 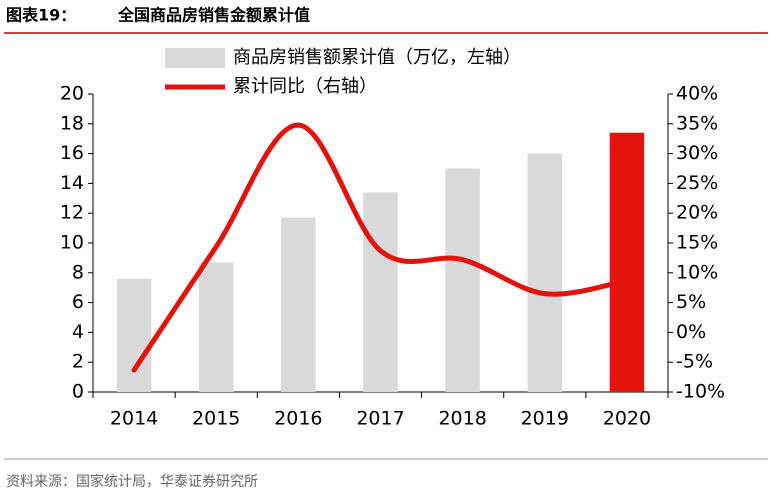 I want to click on y2-tick-label: 15%, so click(x=697, y=243).